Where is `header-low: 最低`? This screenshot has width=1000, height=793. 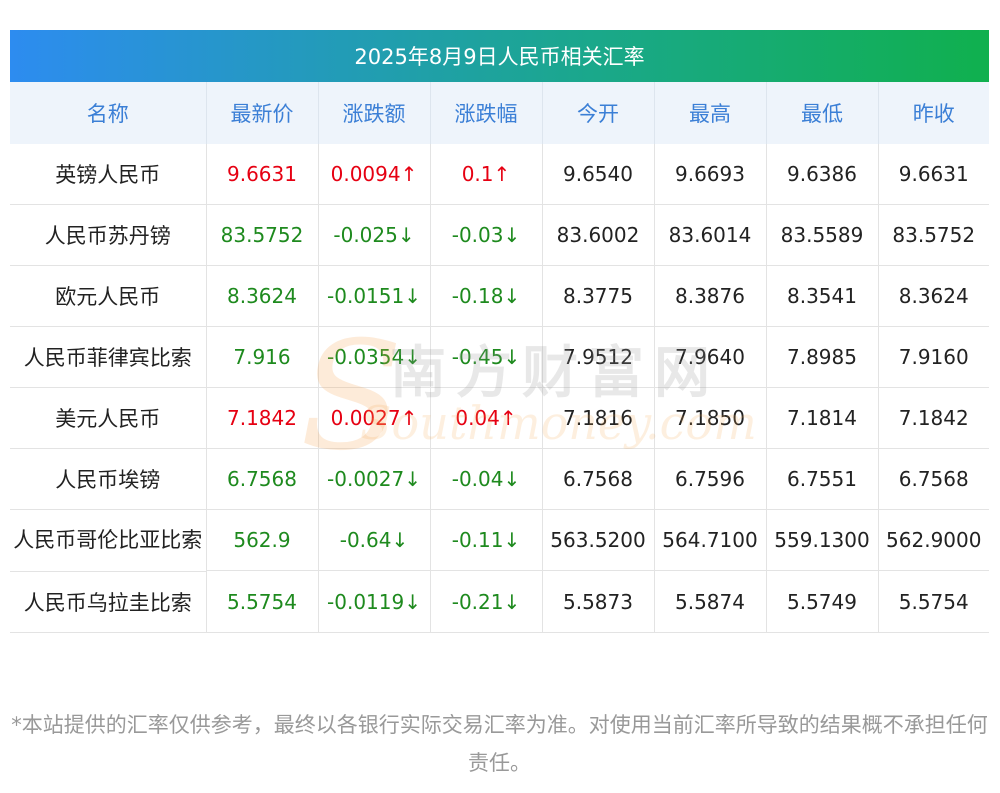
header-low: 最低 is located at coordinates (822, 113).